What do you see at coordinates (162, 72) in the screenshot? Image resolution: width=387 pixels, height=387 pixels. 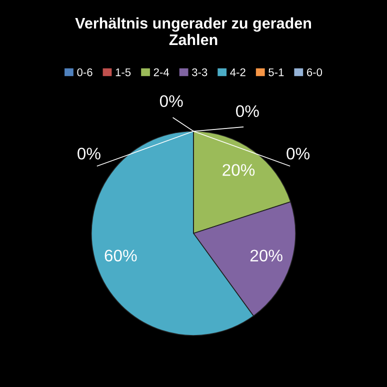 I see `legend-label: 2-4` at bounding box center [162, 72].